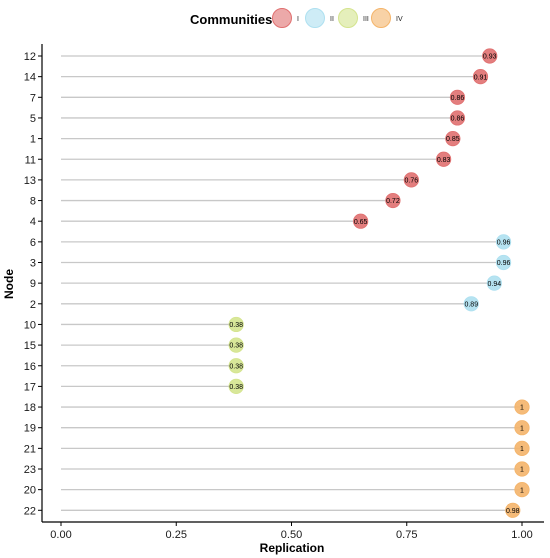  Describe the element at coordinates (33, 284) in the screenshot. I see `y-tick-label: 9` at that location.